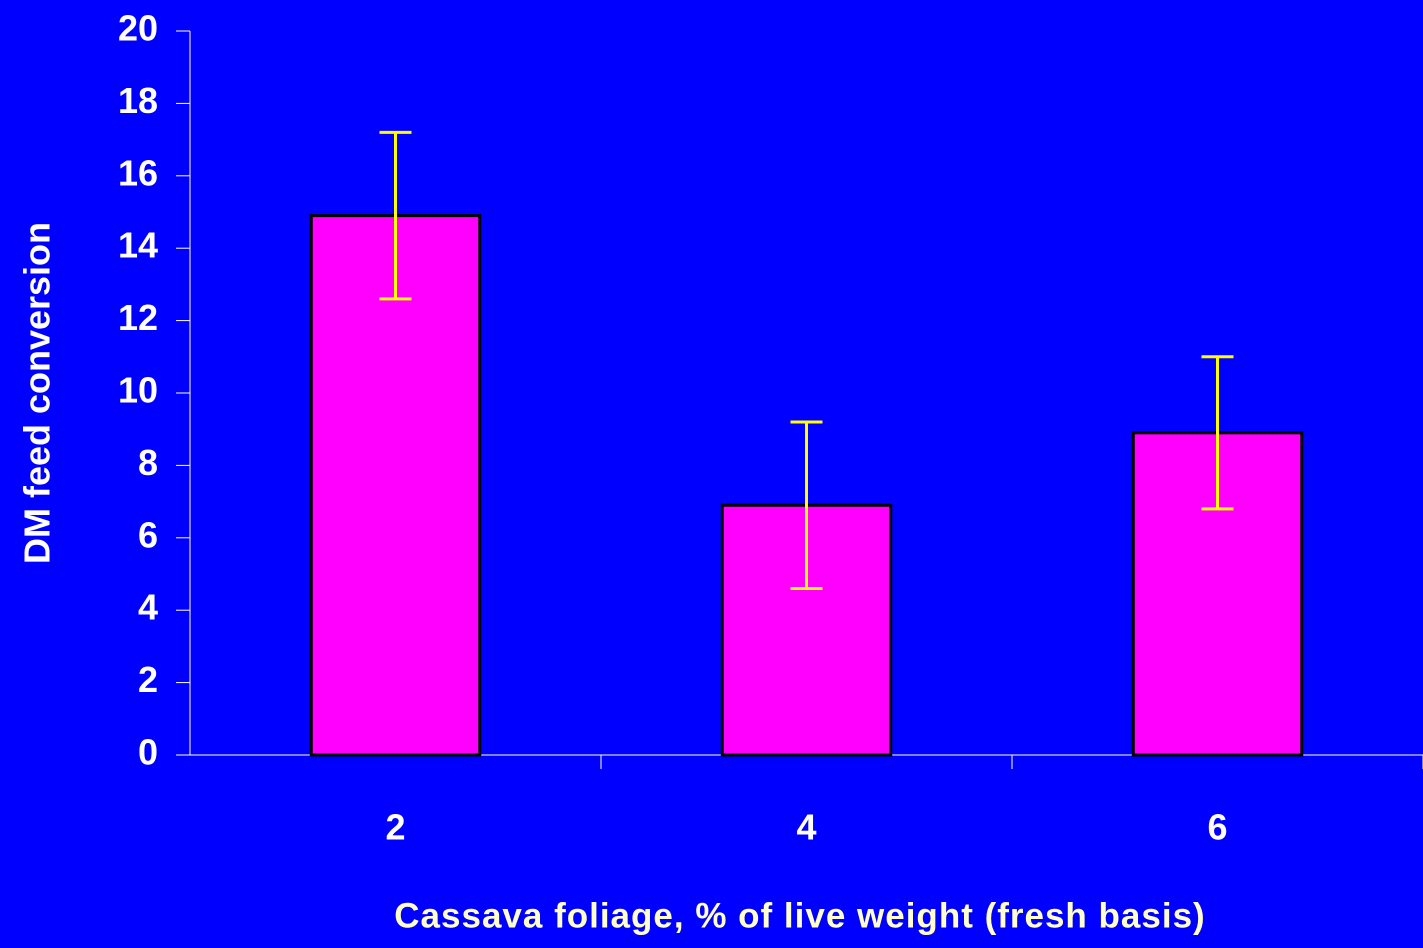 The height and width of the screenshot is (948, 1423). I want to click on y-tick-label: 8, so click(148, 462).